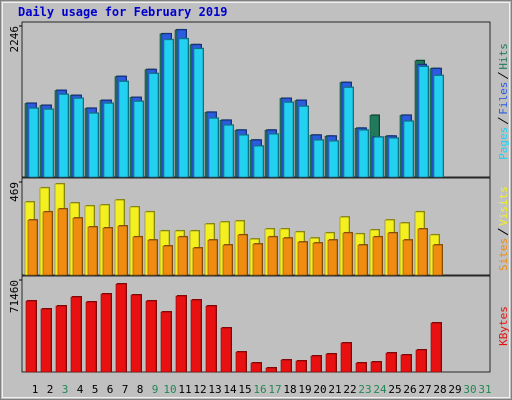  Describe the element at coordinates (80, 389) in the screenshot. I see `x-tick-label: 4` at that location.